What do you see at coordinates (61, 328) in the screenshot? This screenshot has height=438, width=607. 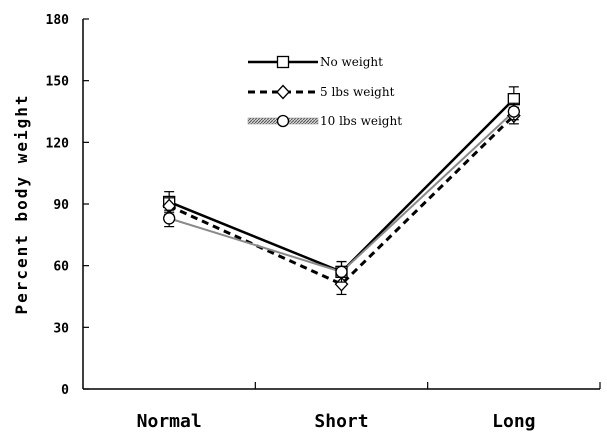 I see `y-tick-label: 30` at bounding box center [61, 328].